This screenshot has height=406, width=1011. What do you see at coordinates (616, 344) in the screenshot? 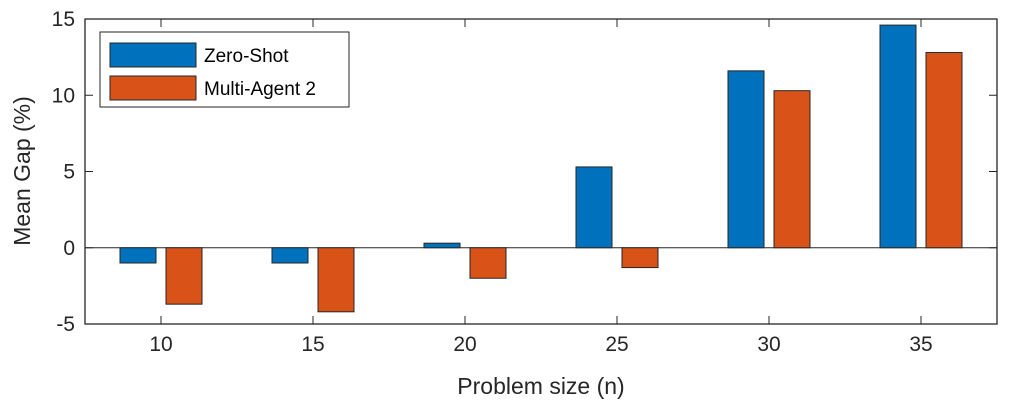
I see `x-tick-label: 25` at bounding box center [616, 344].